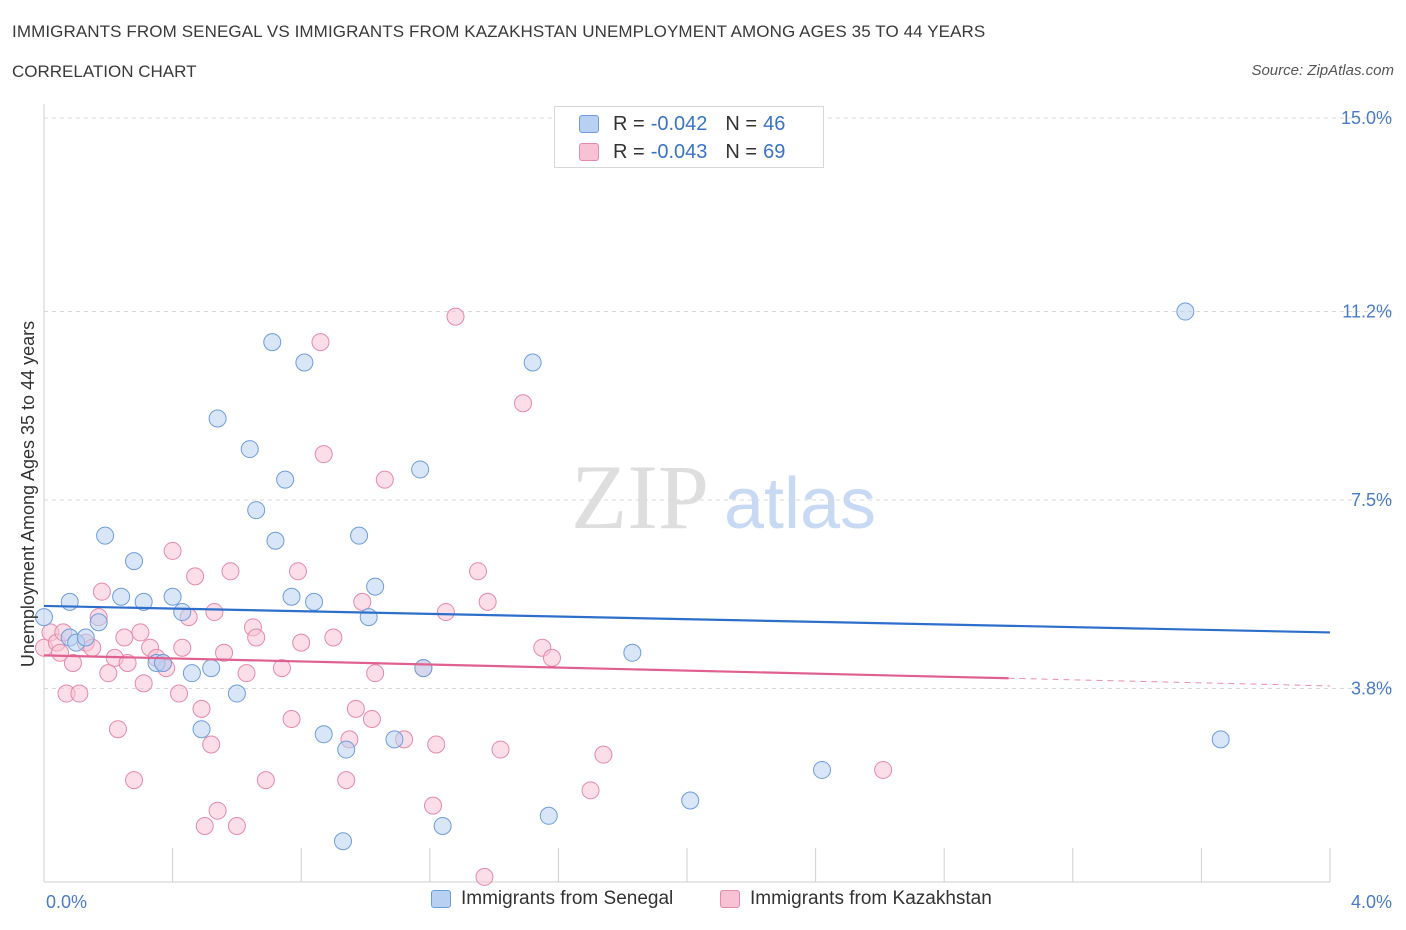 This screenshot has height=930, width=1406. What do you see at coordinates (640, 497) in the screenshot?
I see `watermark-zip: ZIP` at bounding box center [640, 497].